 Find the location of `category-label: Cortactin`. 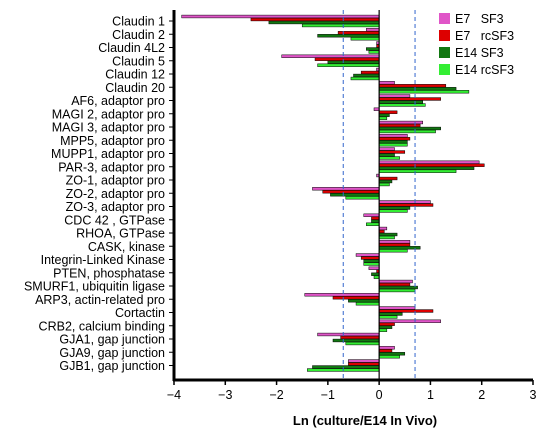

category-label: Cortactin is located at coordinates (140, 313).